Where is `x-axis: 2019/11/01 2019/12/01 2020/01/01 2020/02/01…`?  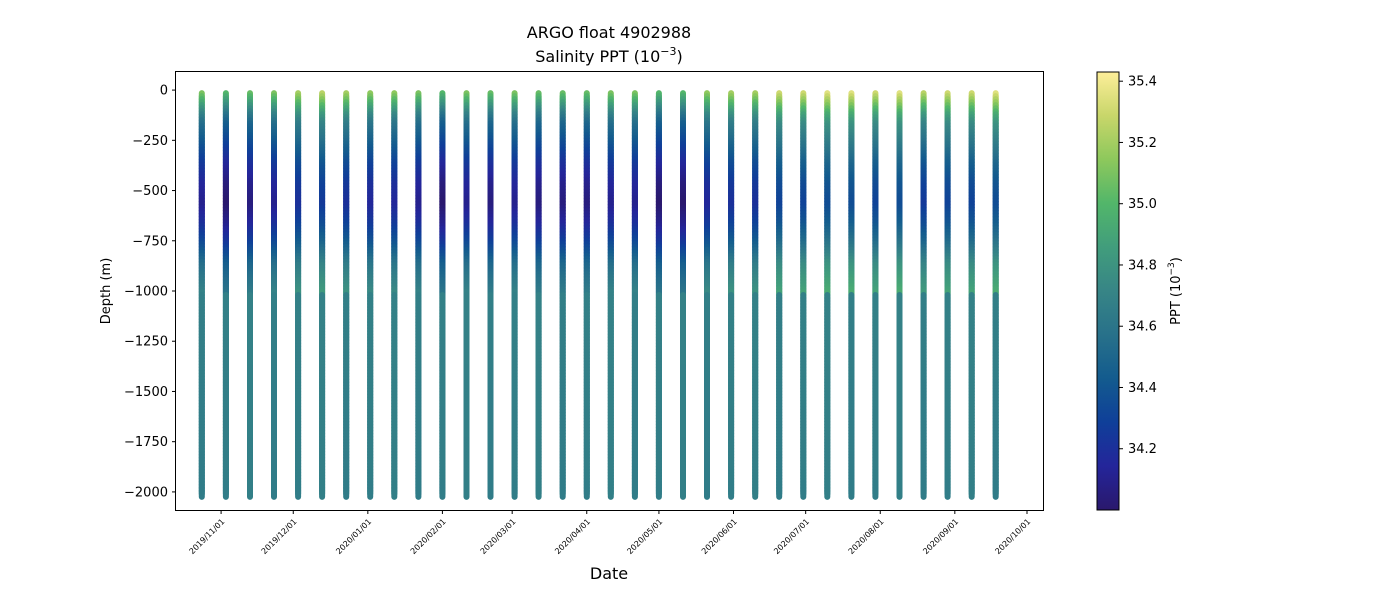
x-axis: 2019/11/01 2019/12/01 2020/01/01 2020/02/01… is located at coordinates (610, 533).